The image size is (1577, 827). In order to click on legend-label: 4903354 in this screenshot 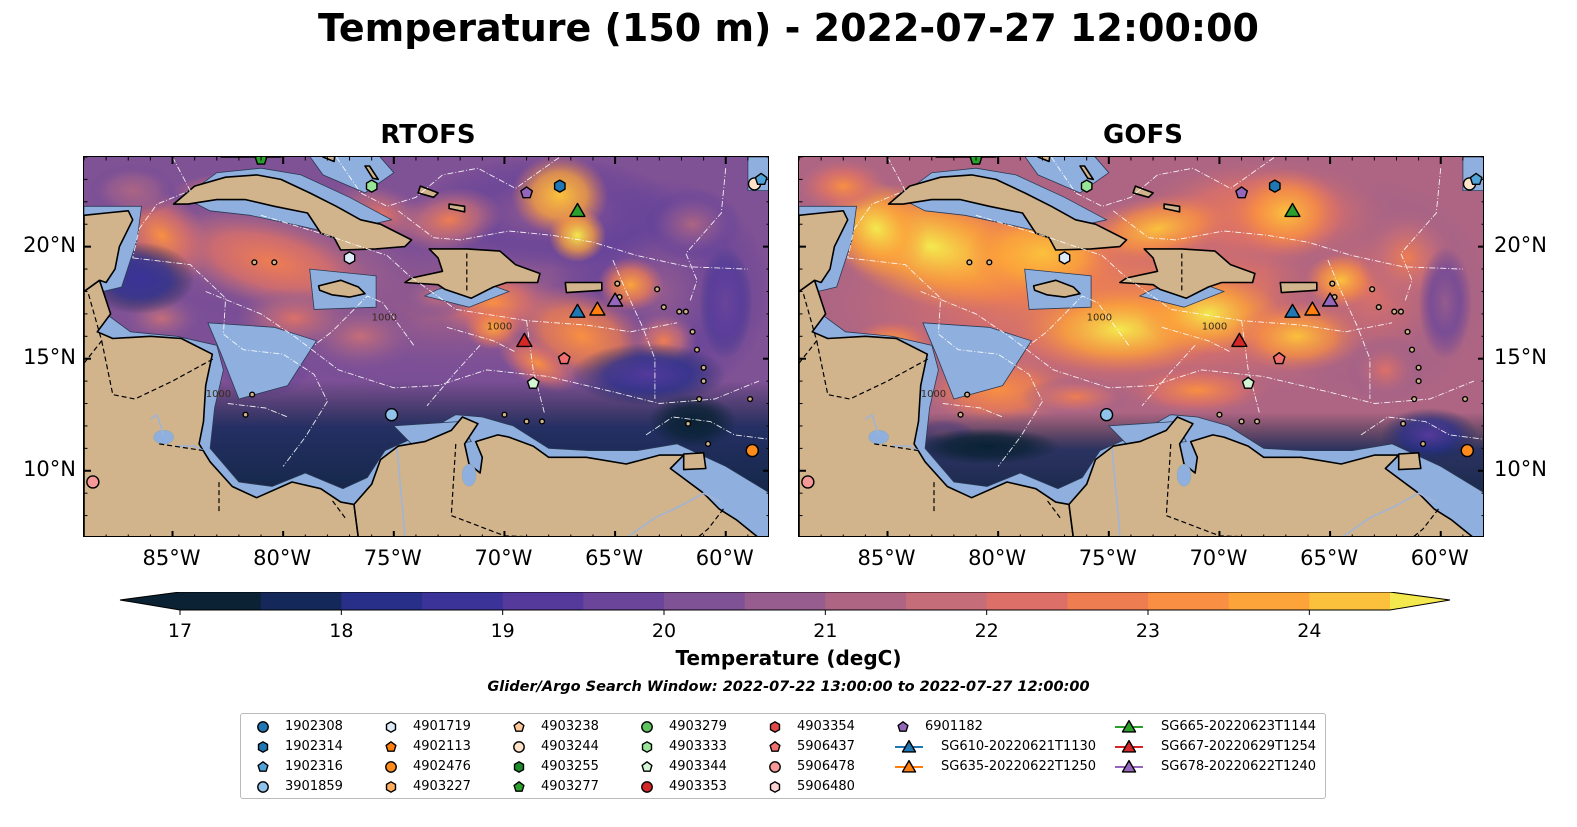, I will do `click(826, 726)`.